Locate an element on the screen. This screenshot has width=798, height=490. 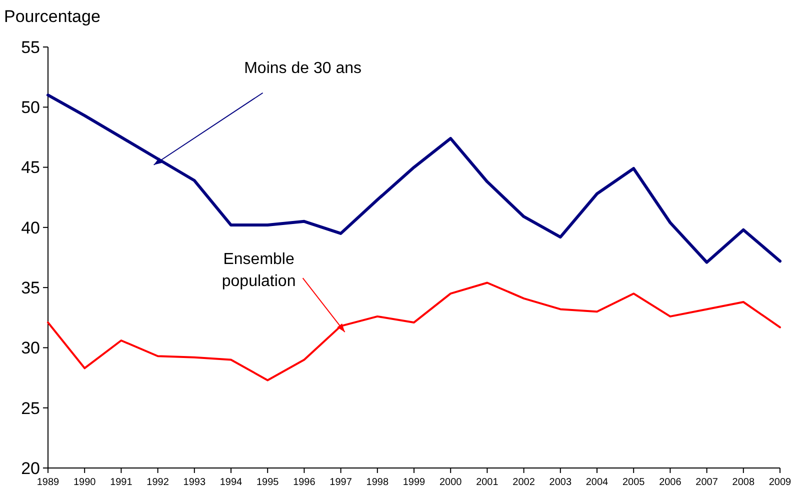
x-tick-label: 1991 is located at coordinates (121, 482).